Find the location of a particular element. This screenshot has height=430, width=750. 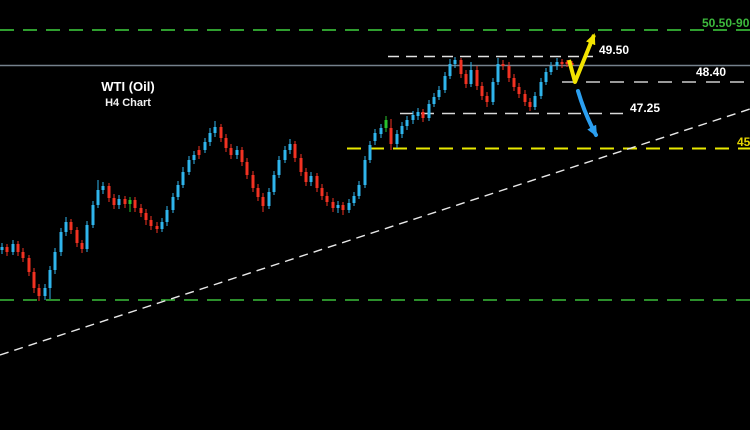

price-label-4840: 48.40 is located at coordinates (711, 72).